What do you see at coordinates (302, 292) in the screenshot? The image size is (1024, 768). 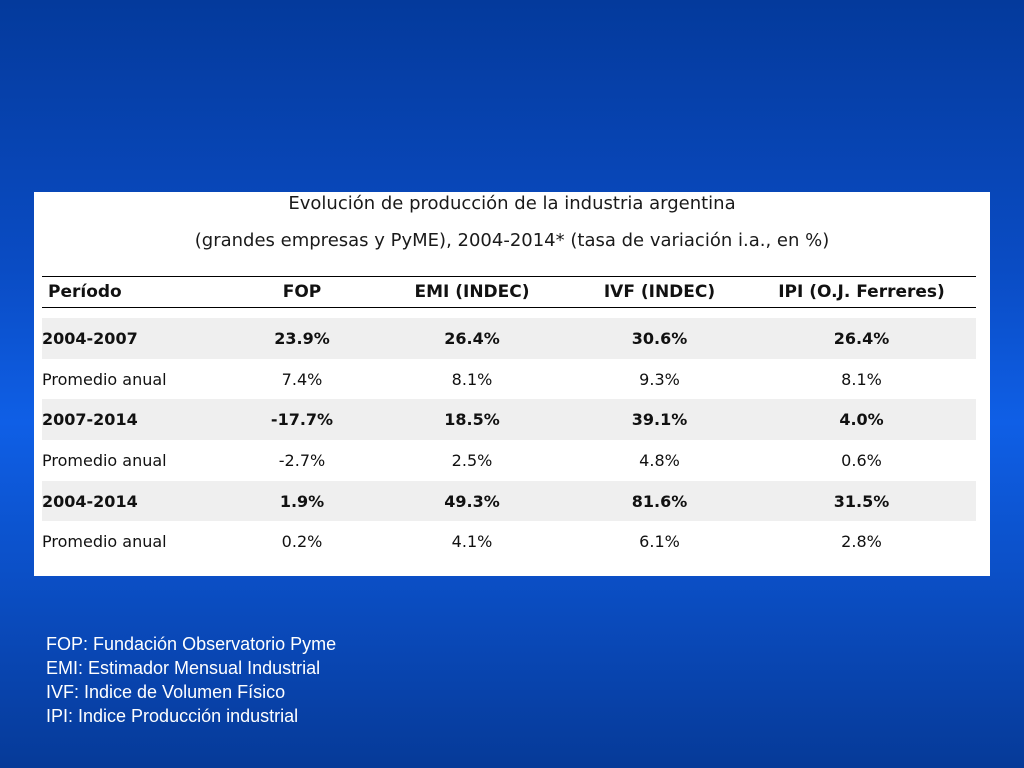 I see `header-fop: FOP` at bounding box center [302, 292].